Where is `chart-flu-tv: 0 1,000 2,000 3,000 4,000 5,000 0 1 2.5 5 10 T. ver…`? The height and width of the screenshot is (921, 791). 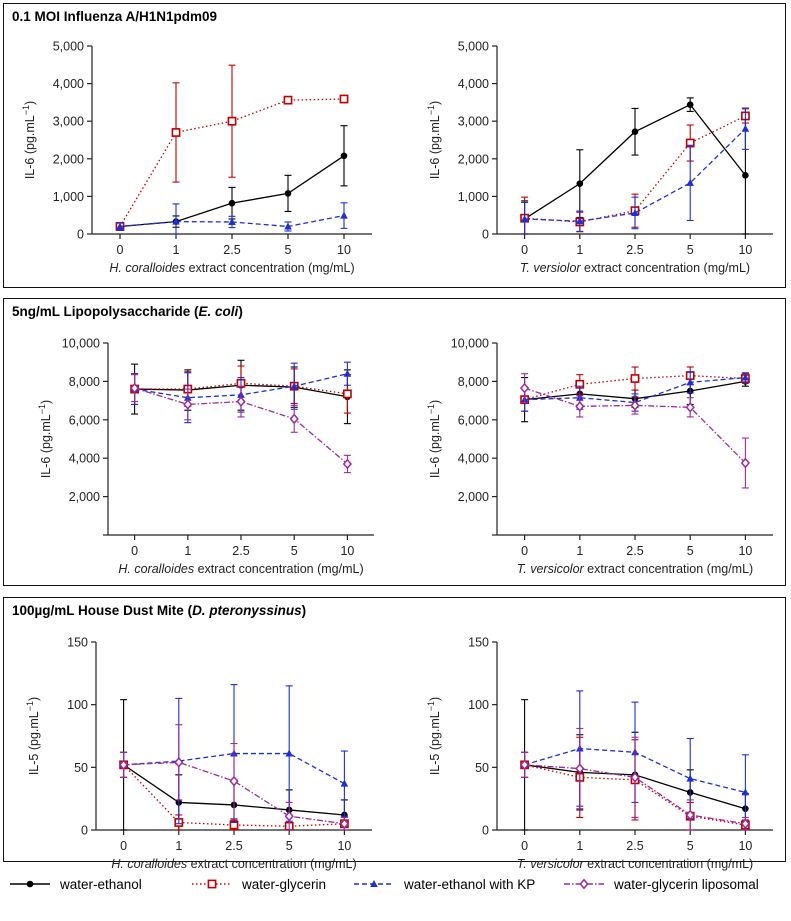 chart-flu-tv: 0 1,000 2,000 3,000 4,000 5,000 0 1 2.5 5 10 T. ver… is located at coordinates (599, 157).